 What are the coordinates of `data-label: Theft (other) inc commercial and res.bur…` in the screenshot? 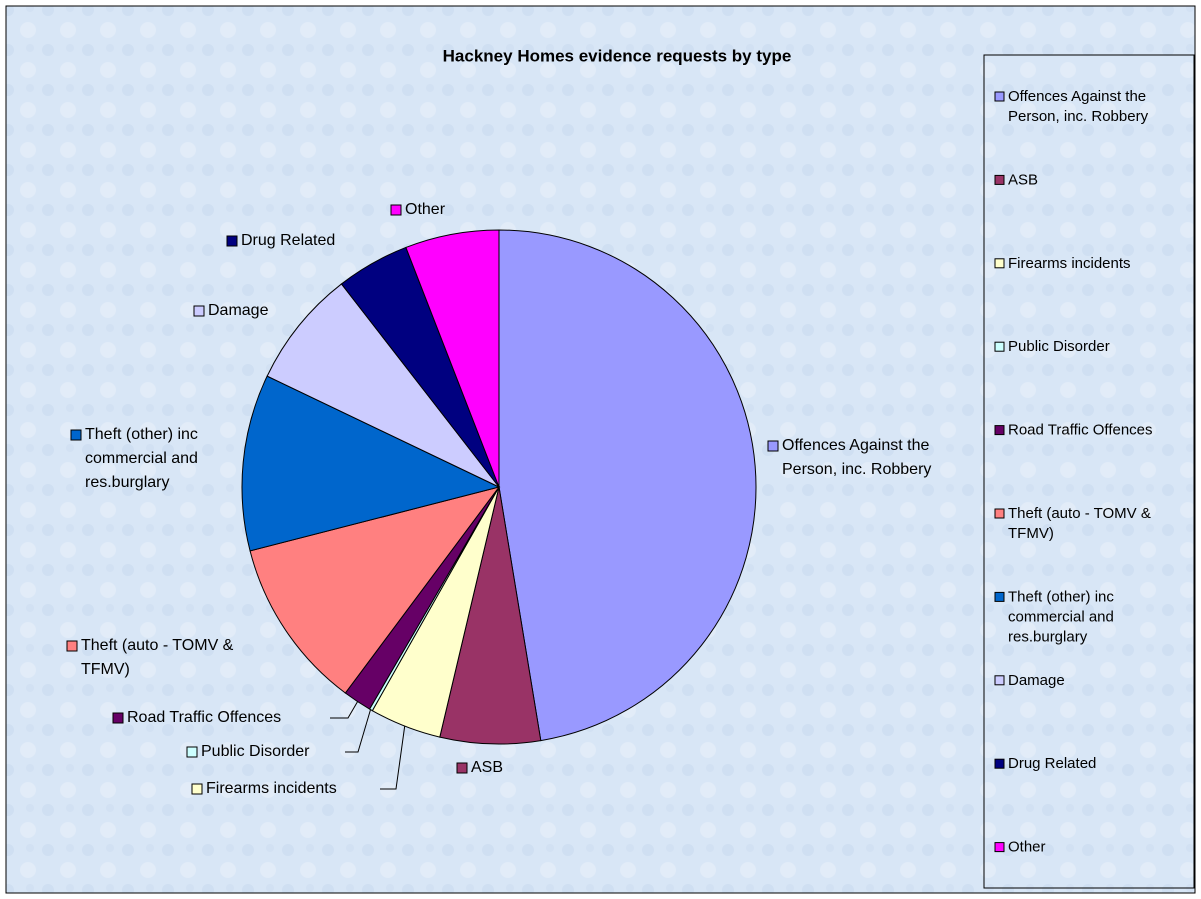 It's located at (143, 458).